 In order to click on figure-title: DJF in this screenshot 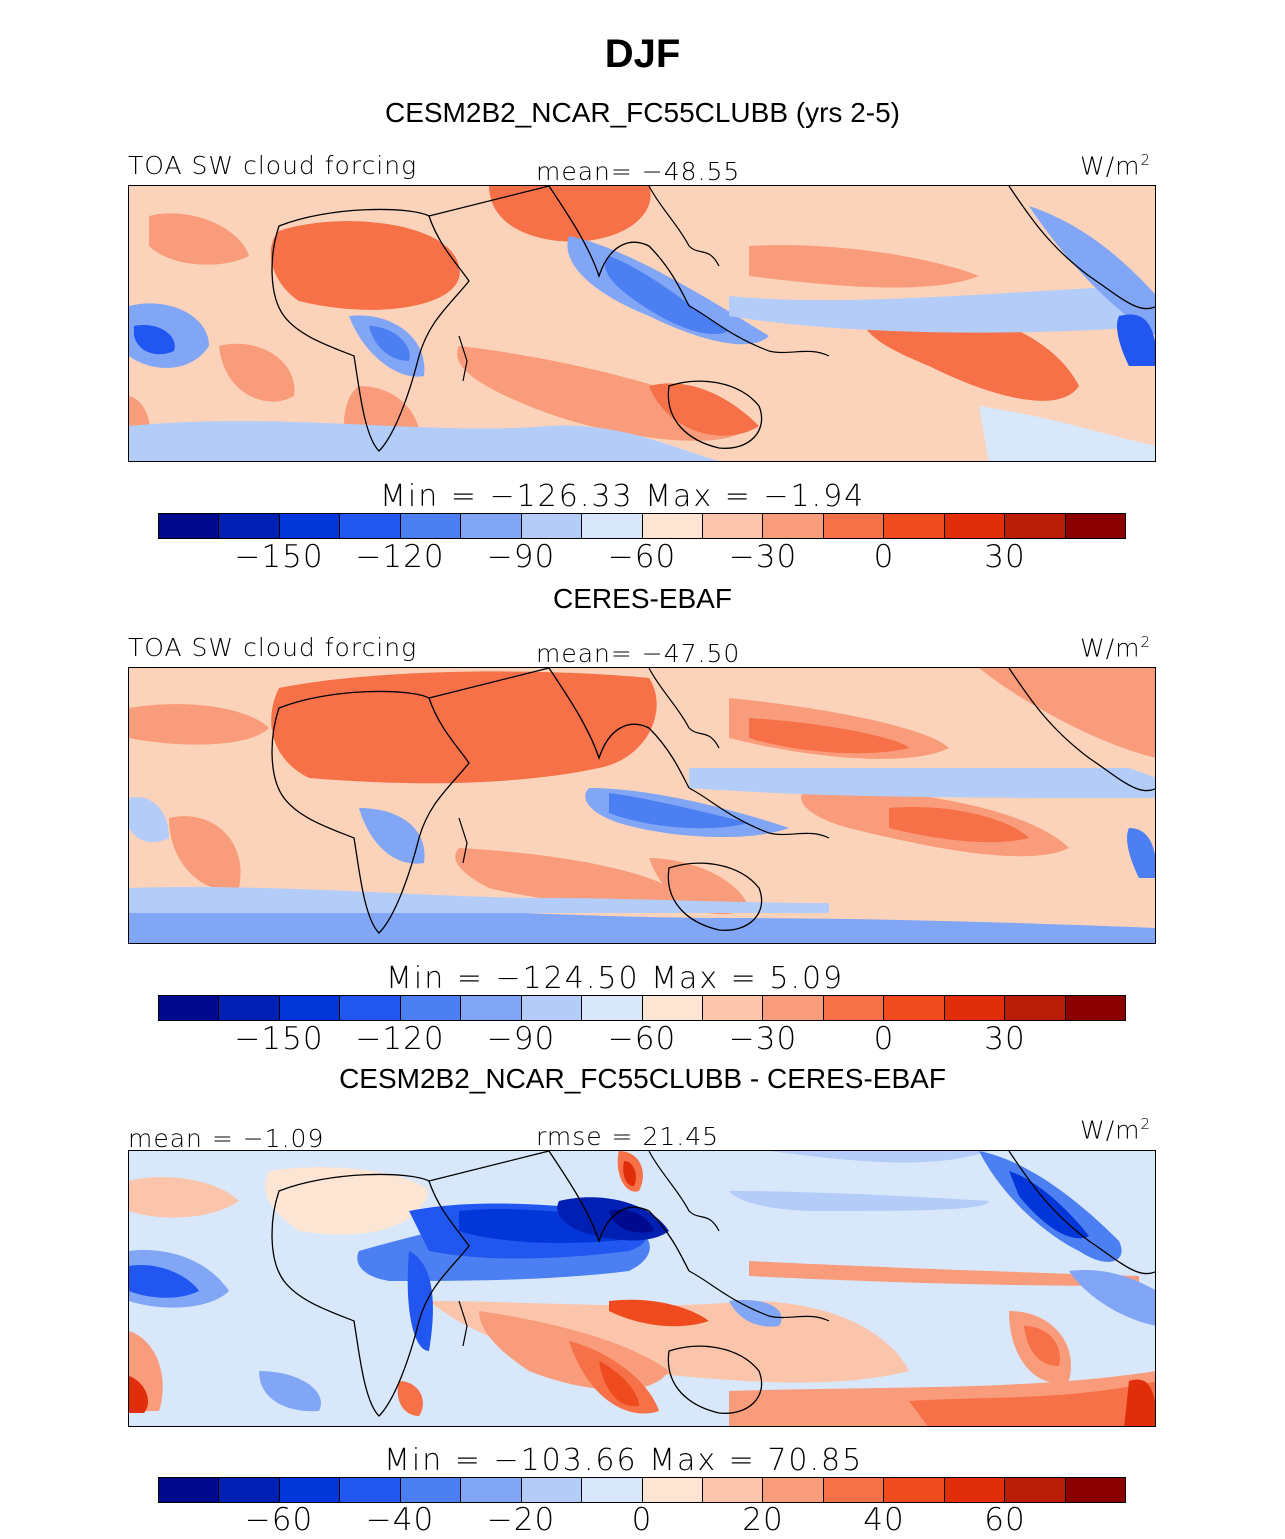, I will do `click(642, 54)`.